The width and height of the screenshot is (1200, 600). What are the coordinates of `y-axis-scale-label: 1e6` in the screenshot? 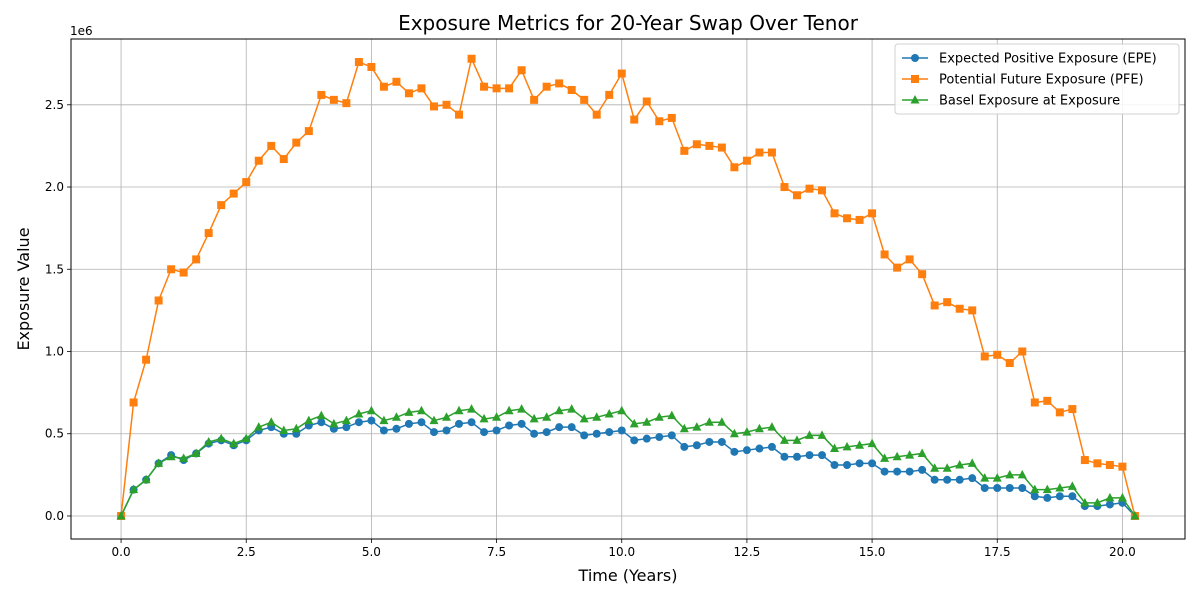 It's located at (81, 31).